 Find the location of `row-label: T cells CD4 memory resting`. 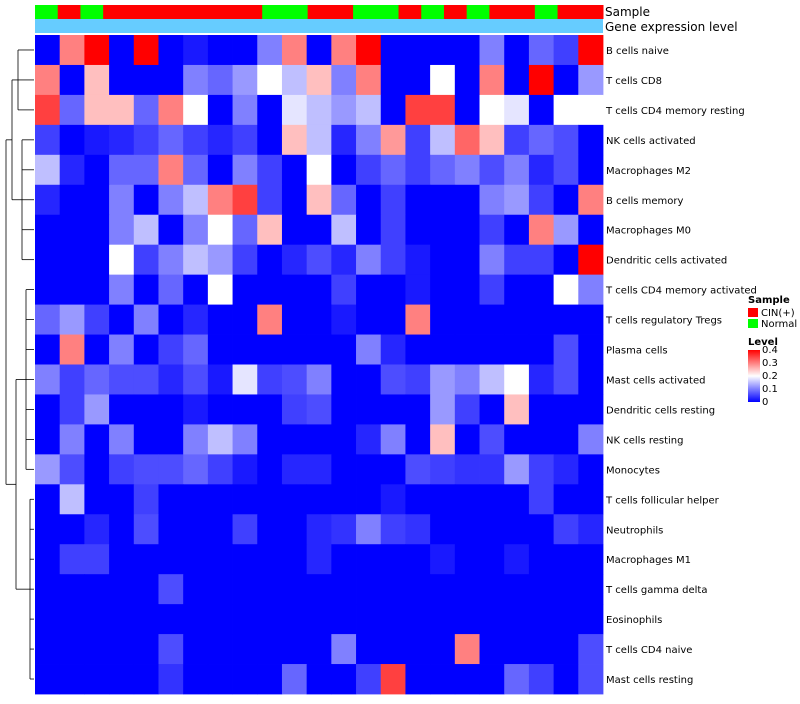

row-label: T cells CD4 memory resting is located at coordinates (675, 111).